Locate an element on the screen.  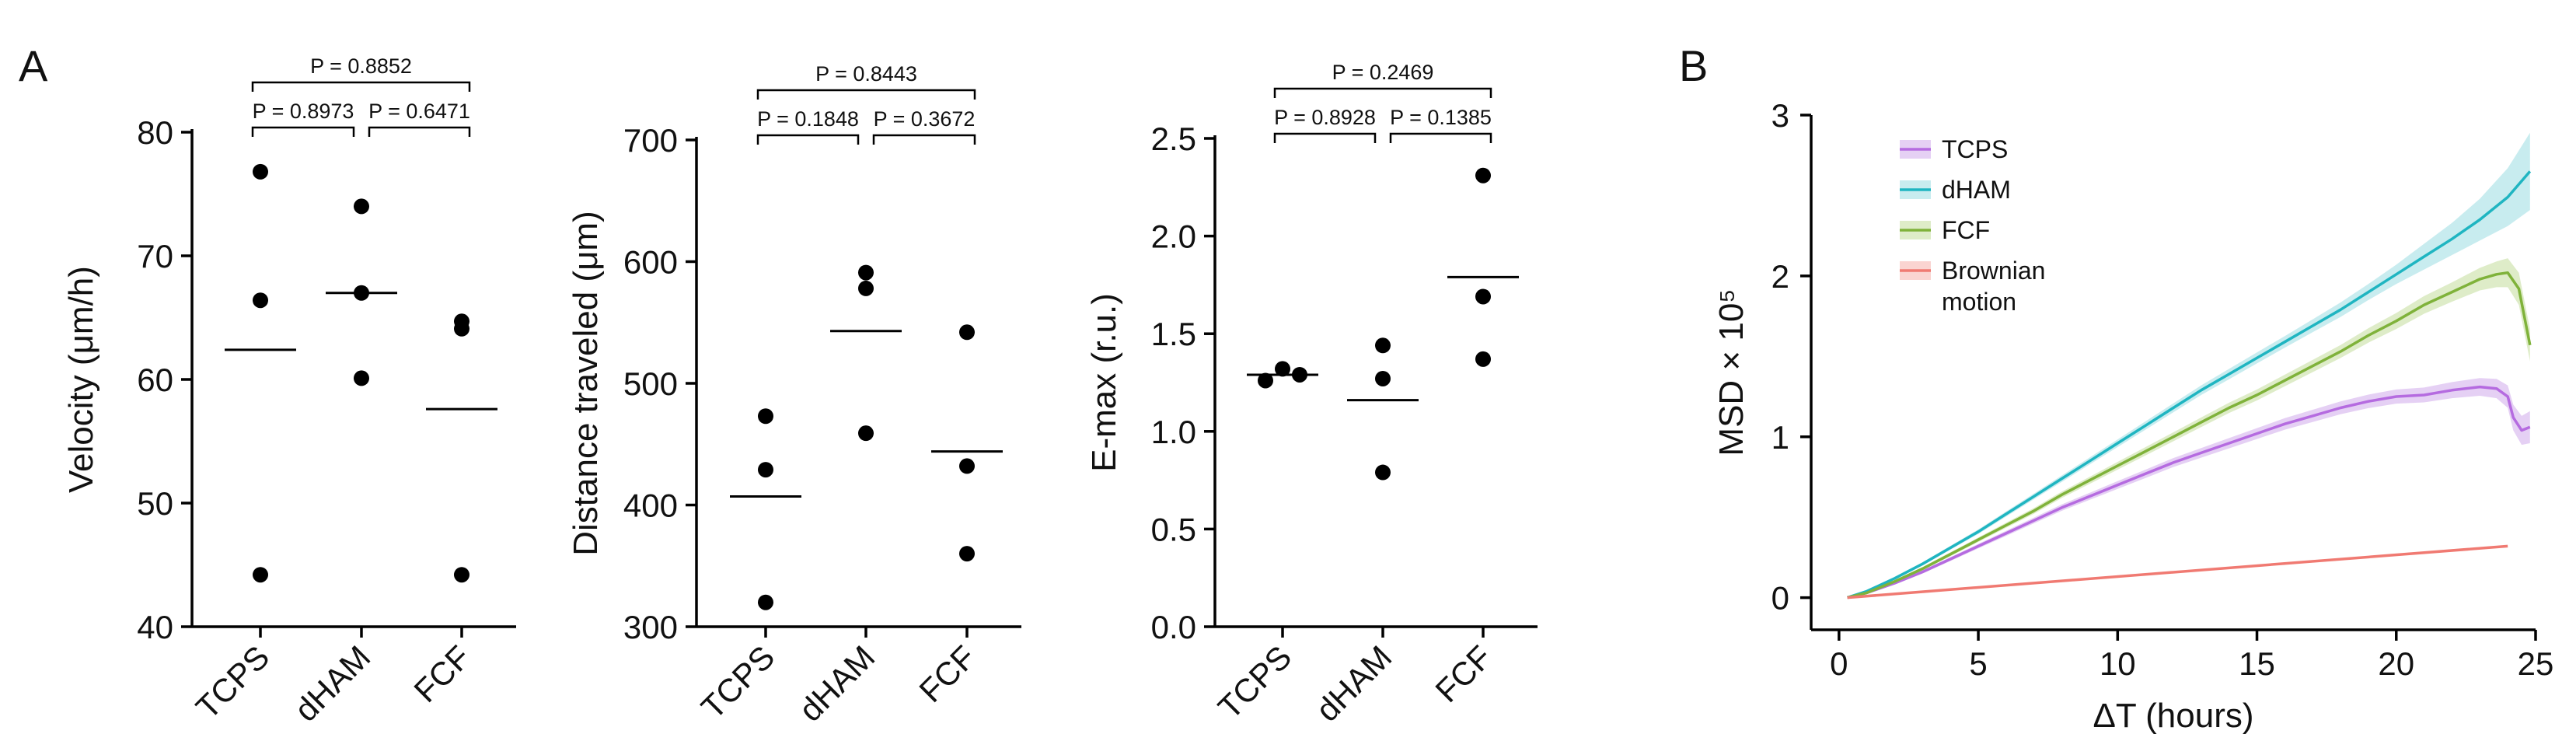
panel-label-a: A is located at coordinates (34, 65).